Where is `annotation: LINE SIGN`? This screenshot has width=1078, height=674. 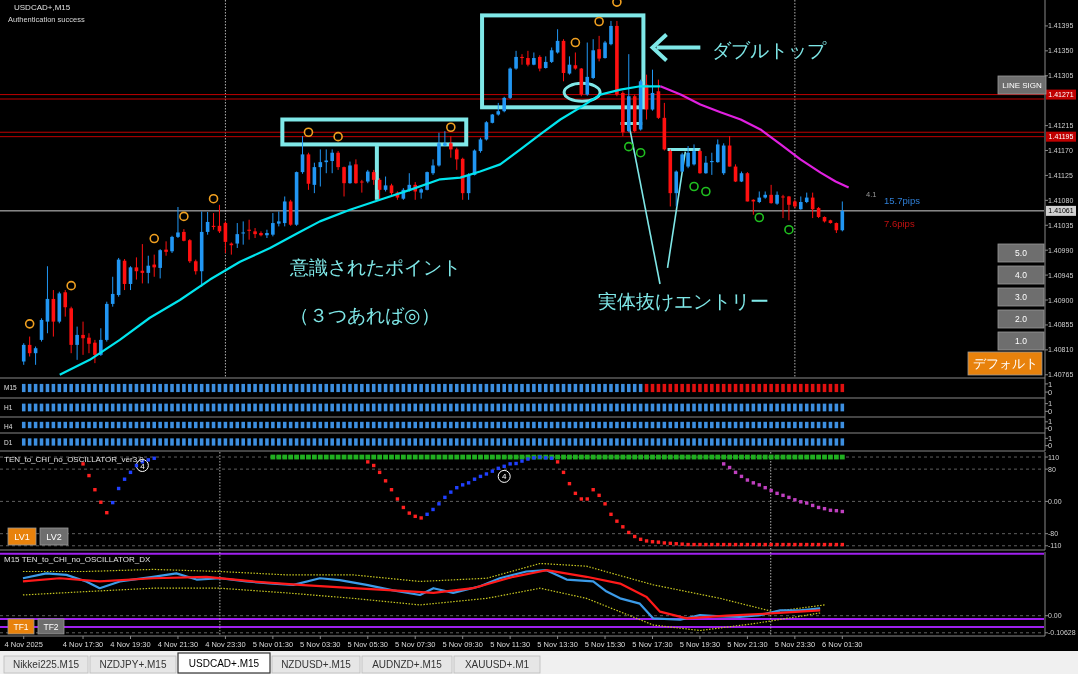
annotation: LINE SIGN is located at coordinates (1022, 85).